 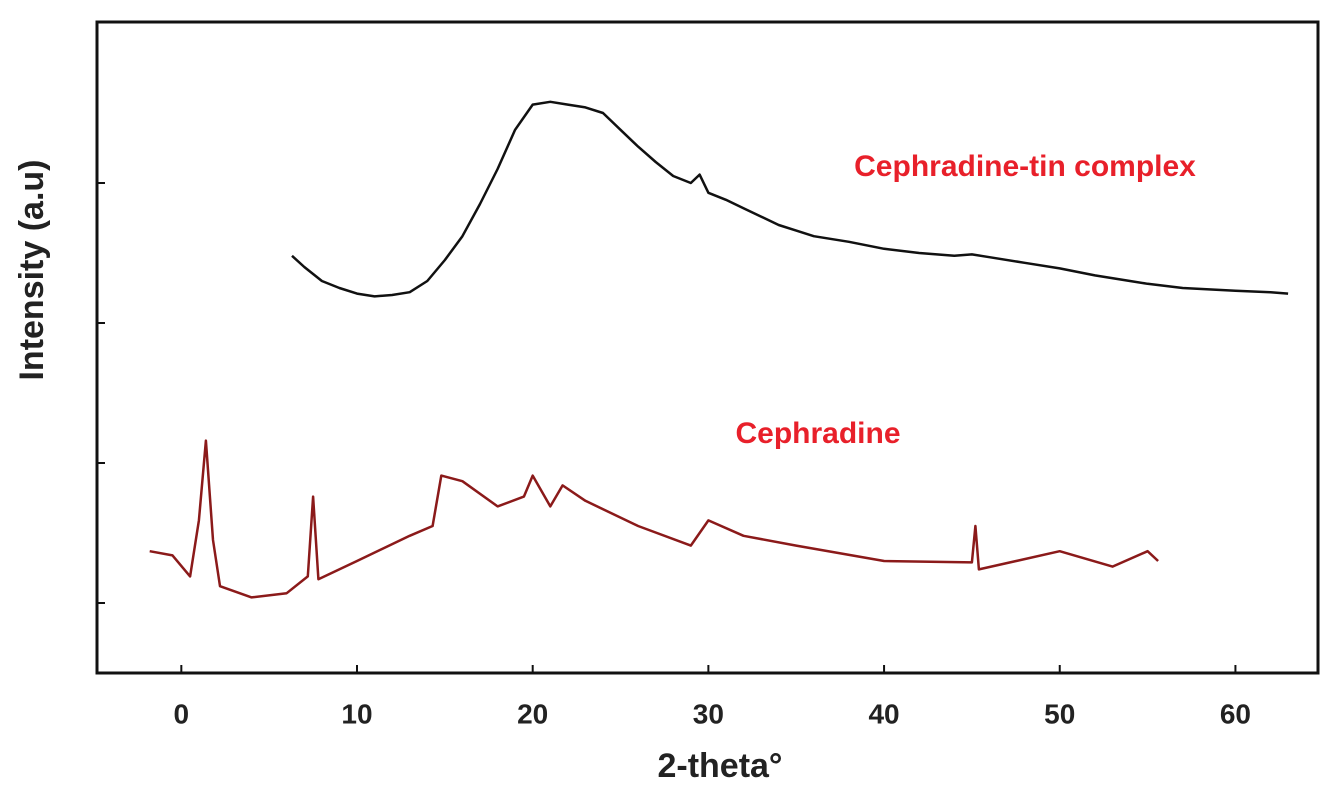 What do you see at coordinates (817, 433) in the screenshot?
I see `series-label: Cephradine` at bounding box center [817, 433].